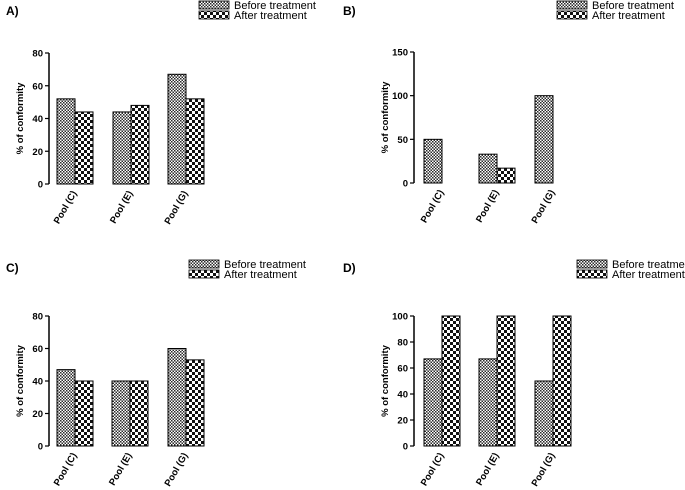  Describe the element at coordinates (349, 11) in the screenshot. I see `panel-label: B)` at that location.